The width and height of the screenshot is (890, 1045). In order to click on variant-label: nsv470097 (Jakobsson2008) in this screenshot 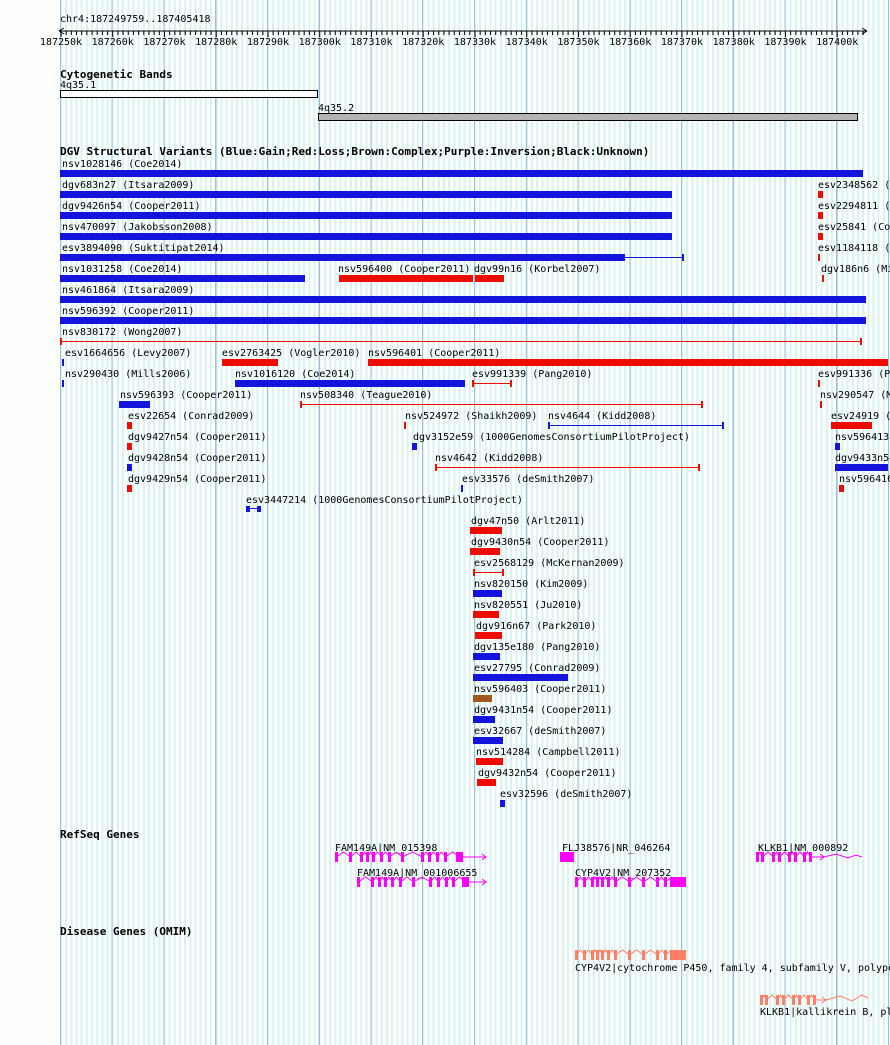, I will do `click(137, 227)`.